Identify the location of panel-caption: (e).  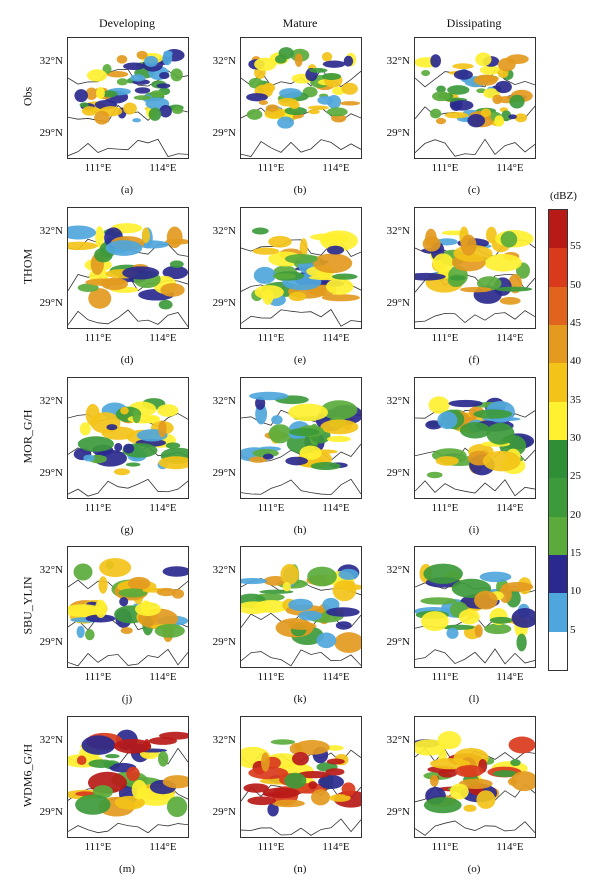
(300, 360).